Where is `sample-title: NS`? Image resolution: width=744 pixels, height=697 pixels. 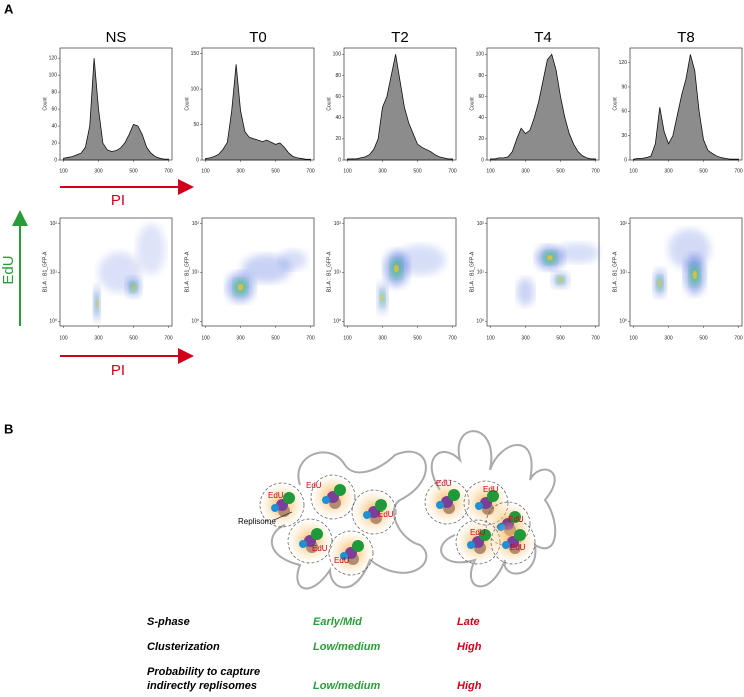
sample-title: NS is located at coordinates (116, 37).